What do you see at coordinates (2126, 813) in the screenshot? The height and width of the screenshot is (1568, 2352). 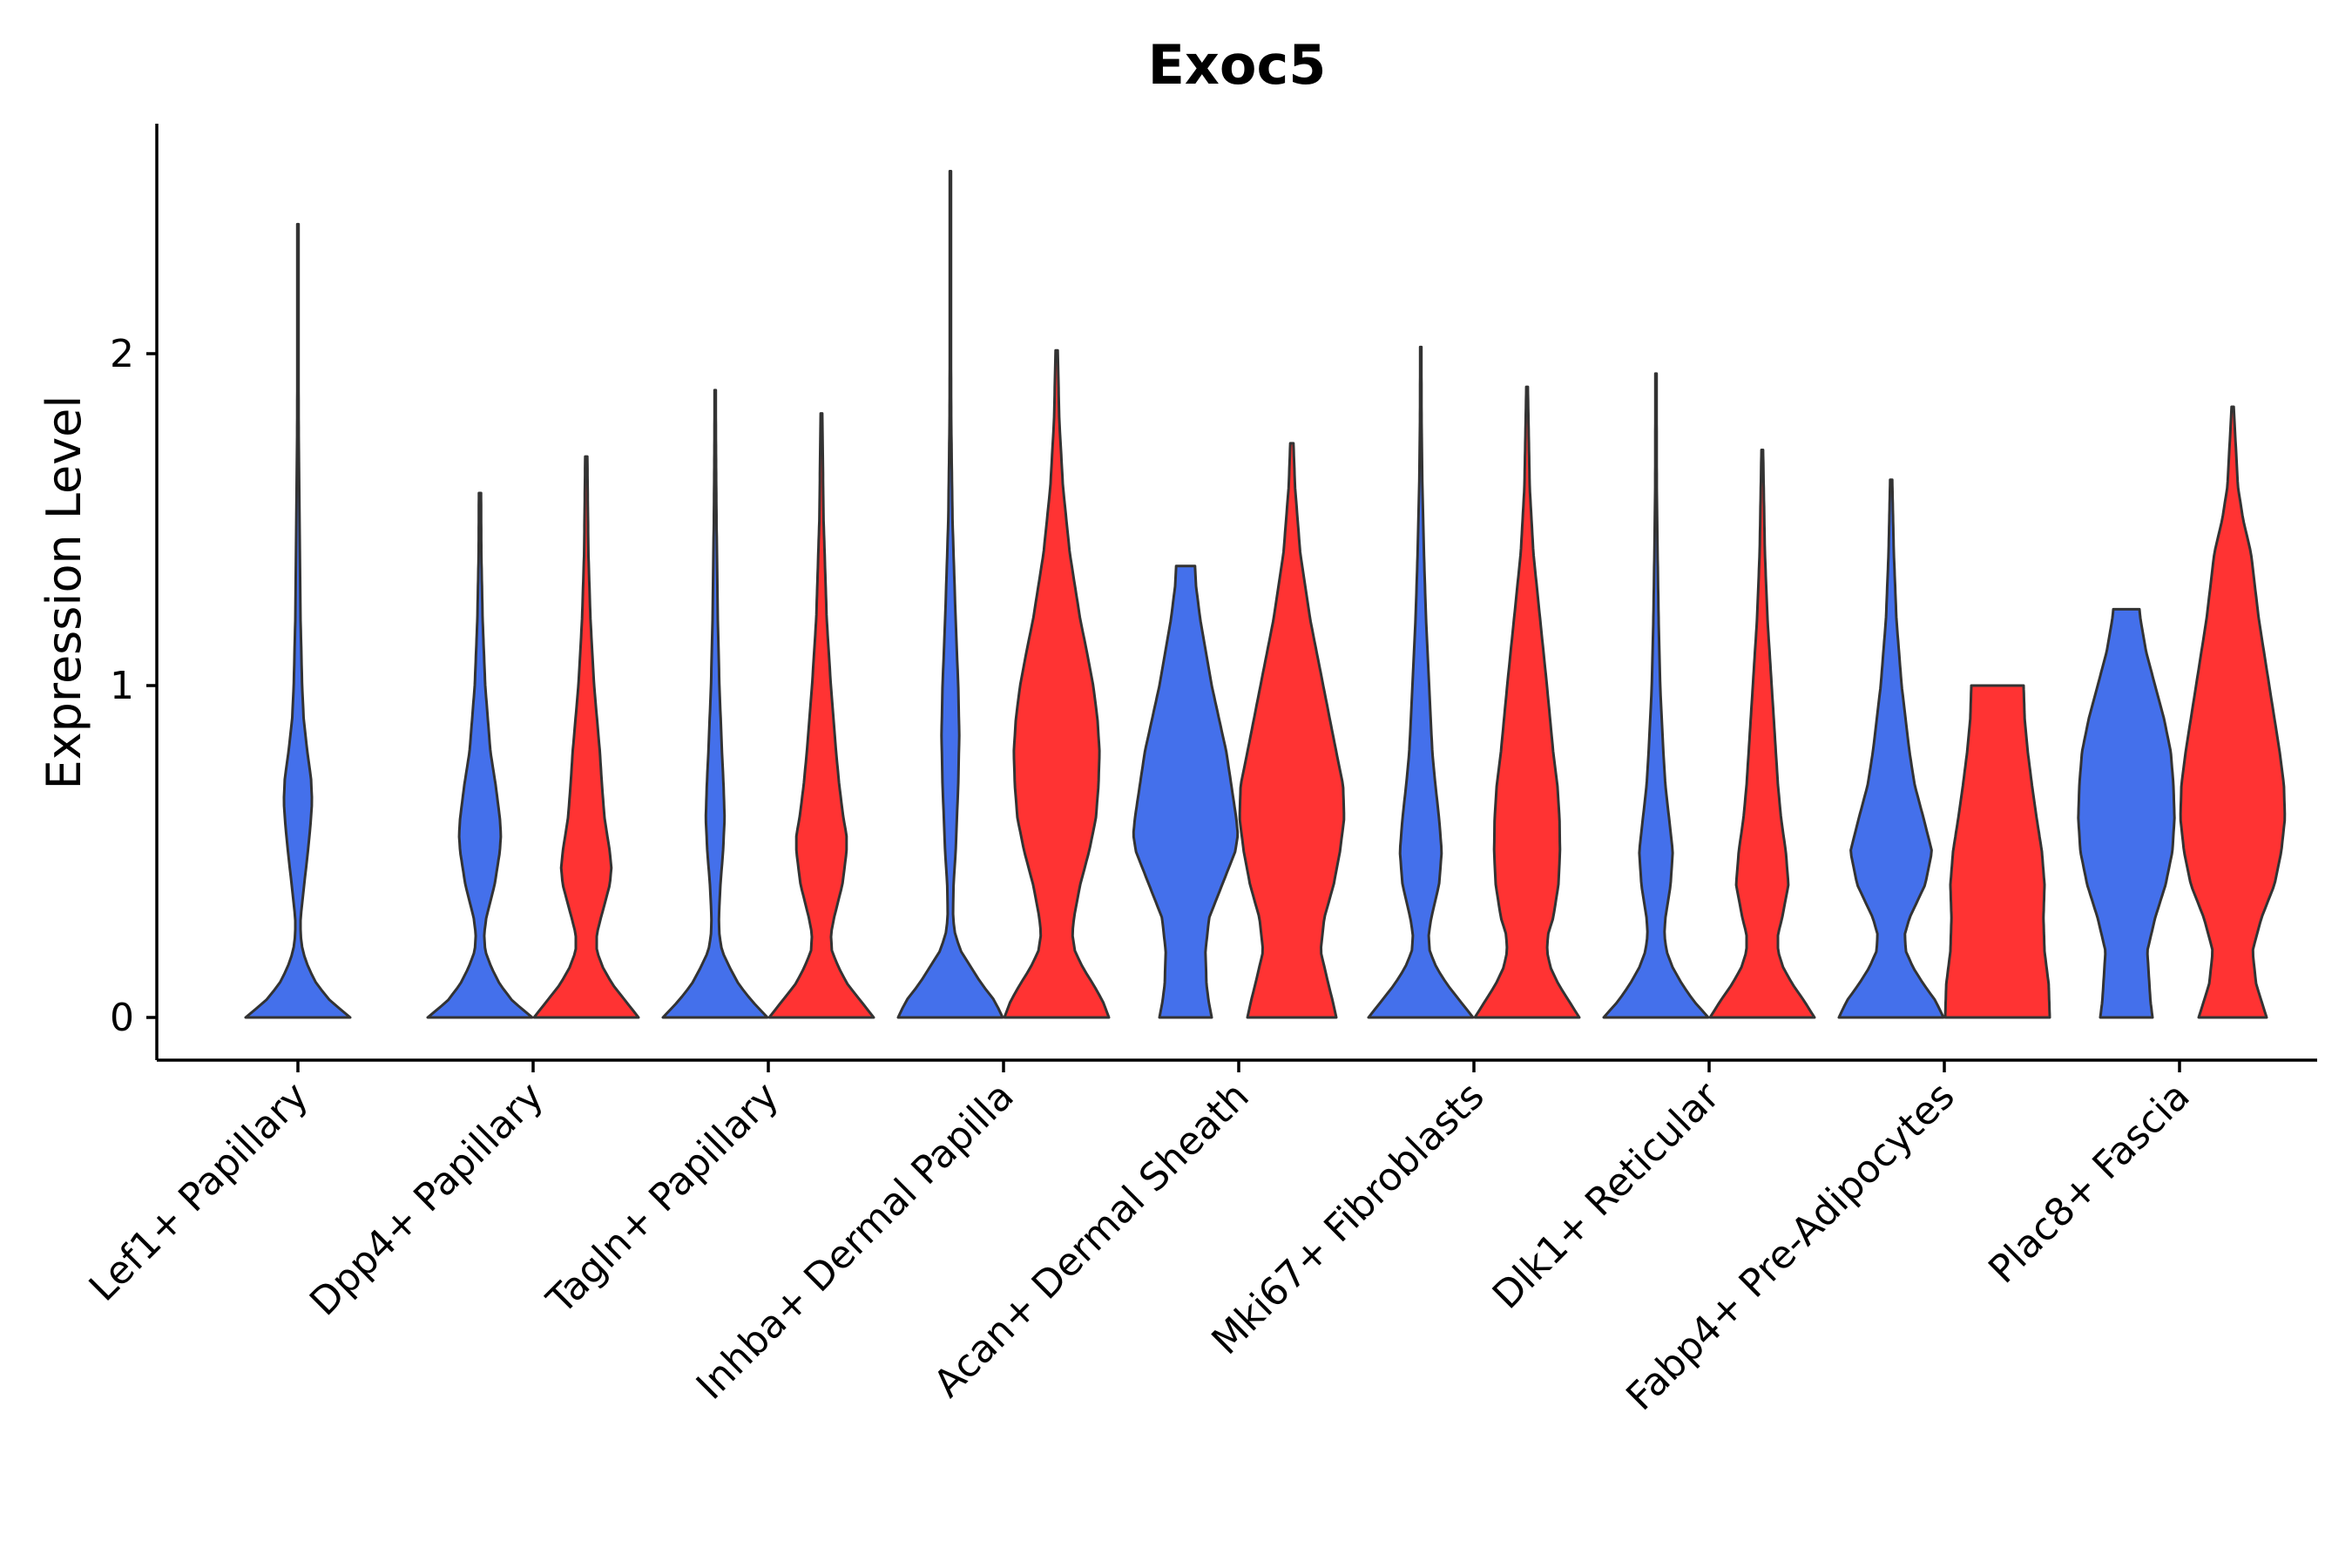 I see `violin-group-1-plac8-fascia` at bounding box center [2126, 813].